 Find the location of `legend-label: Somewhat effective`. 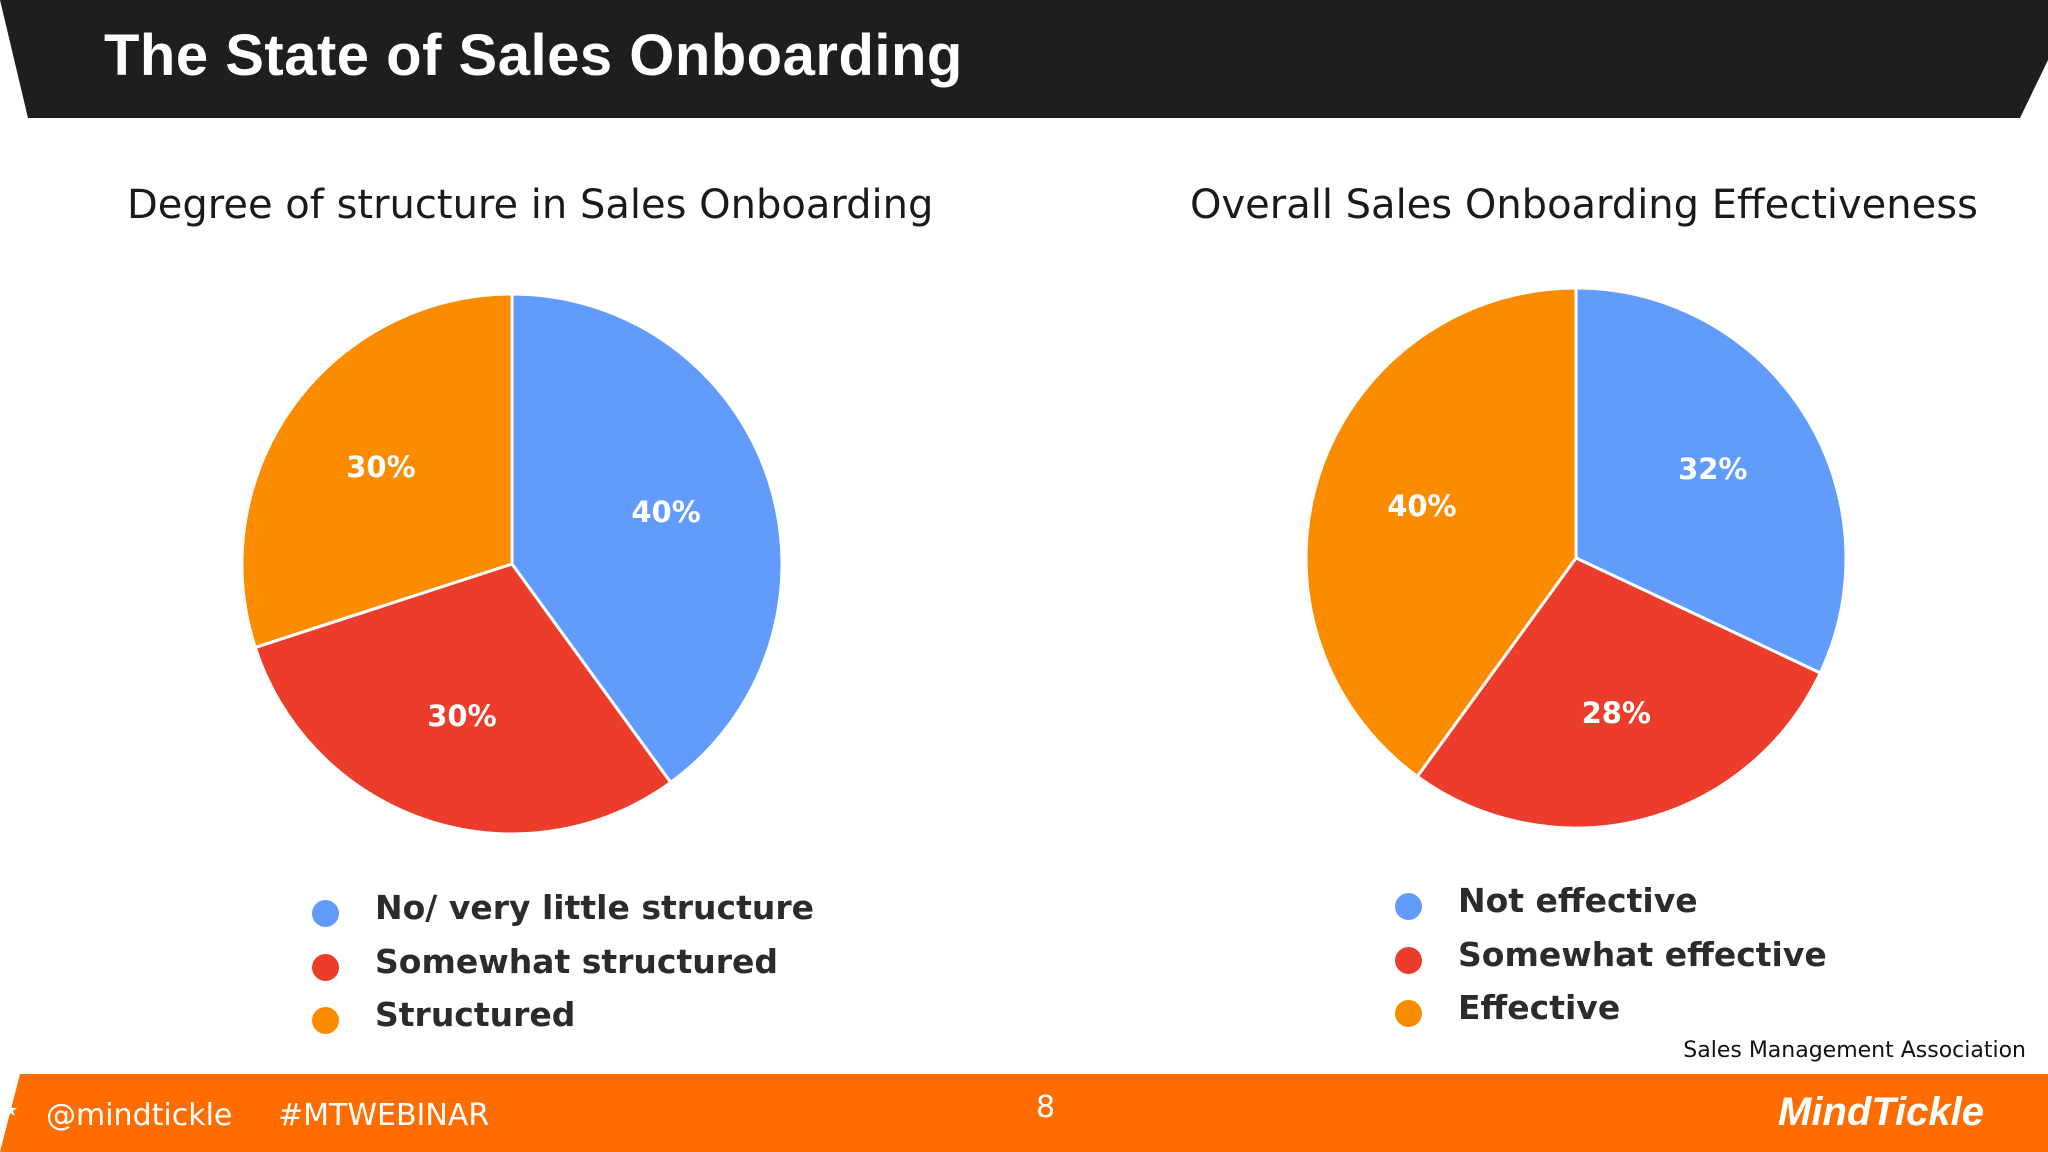

legend-label: Somewhat effective is located at coordinates (1642, 954).